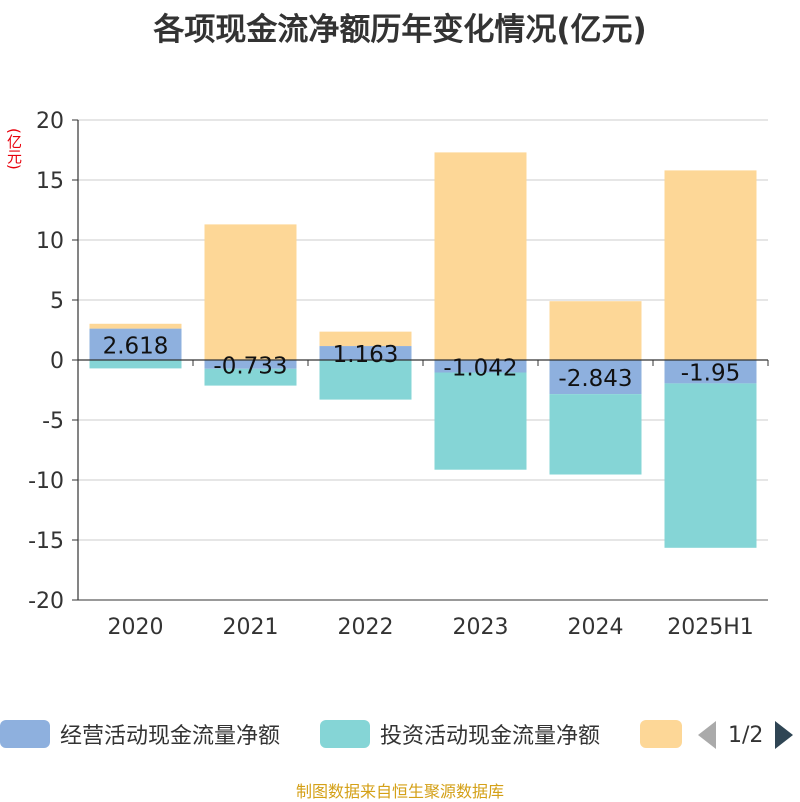  What do you see at coordinates (50, 241) in the screenshot?
I see `y-tick-label: 10` at bounding box center [50, 241].